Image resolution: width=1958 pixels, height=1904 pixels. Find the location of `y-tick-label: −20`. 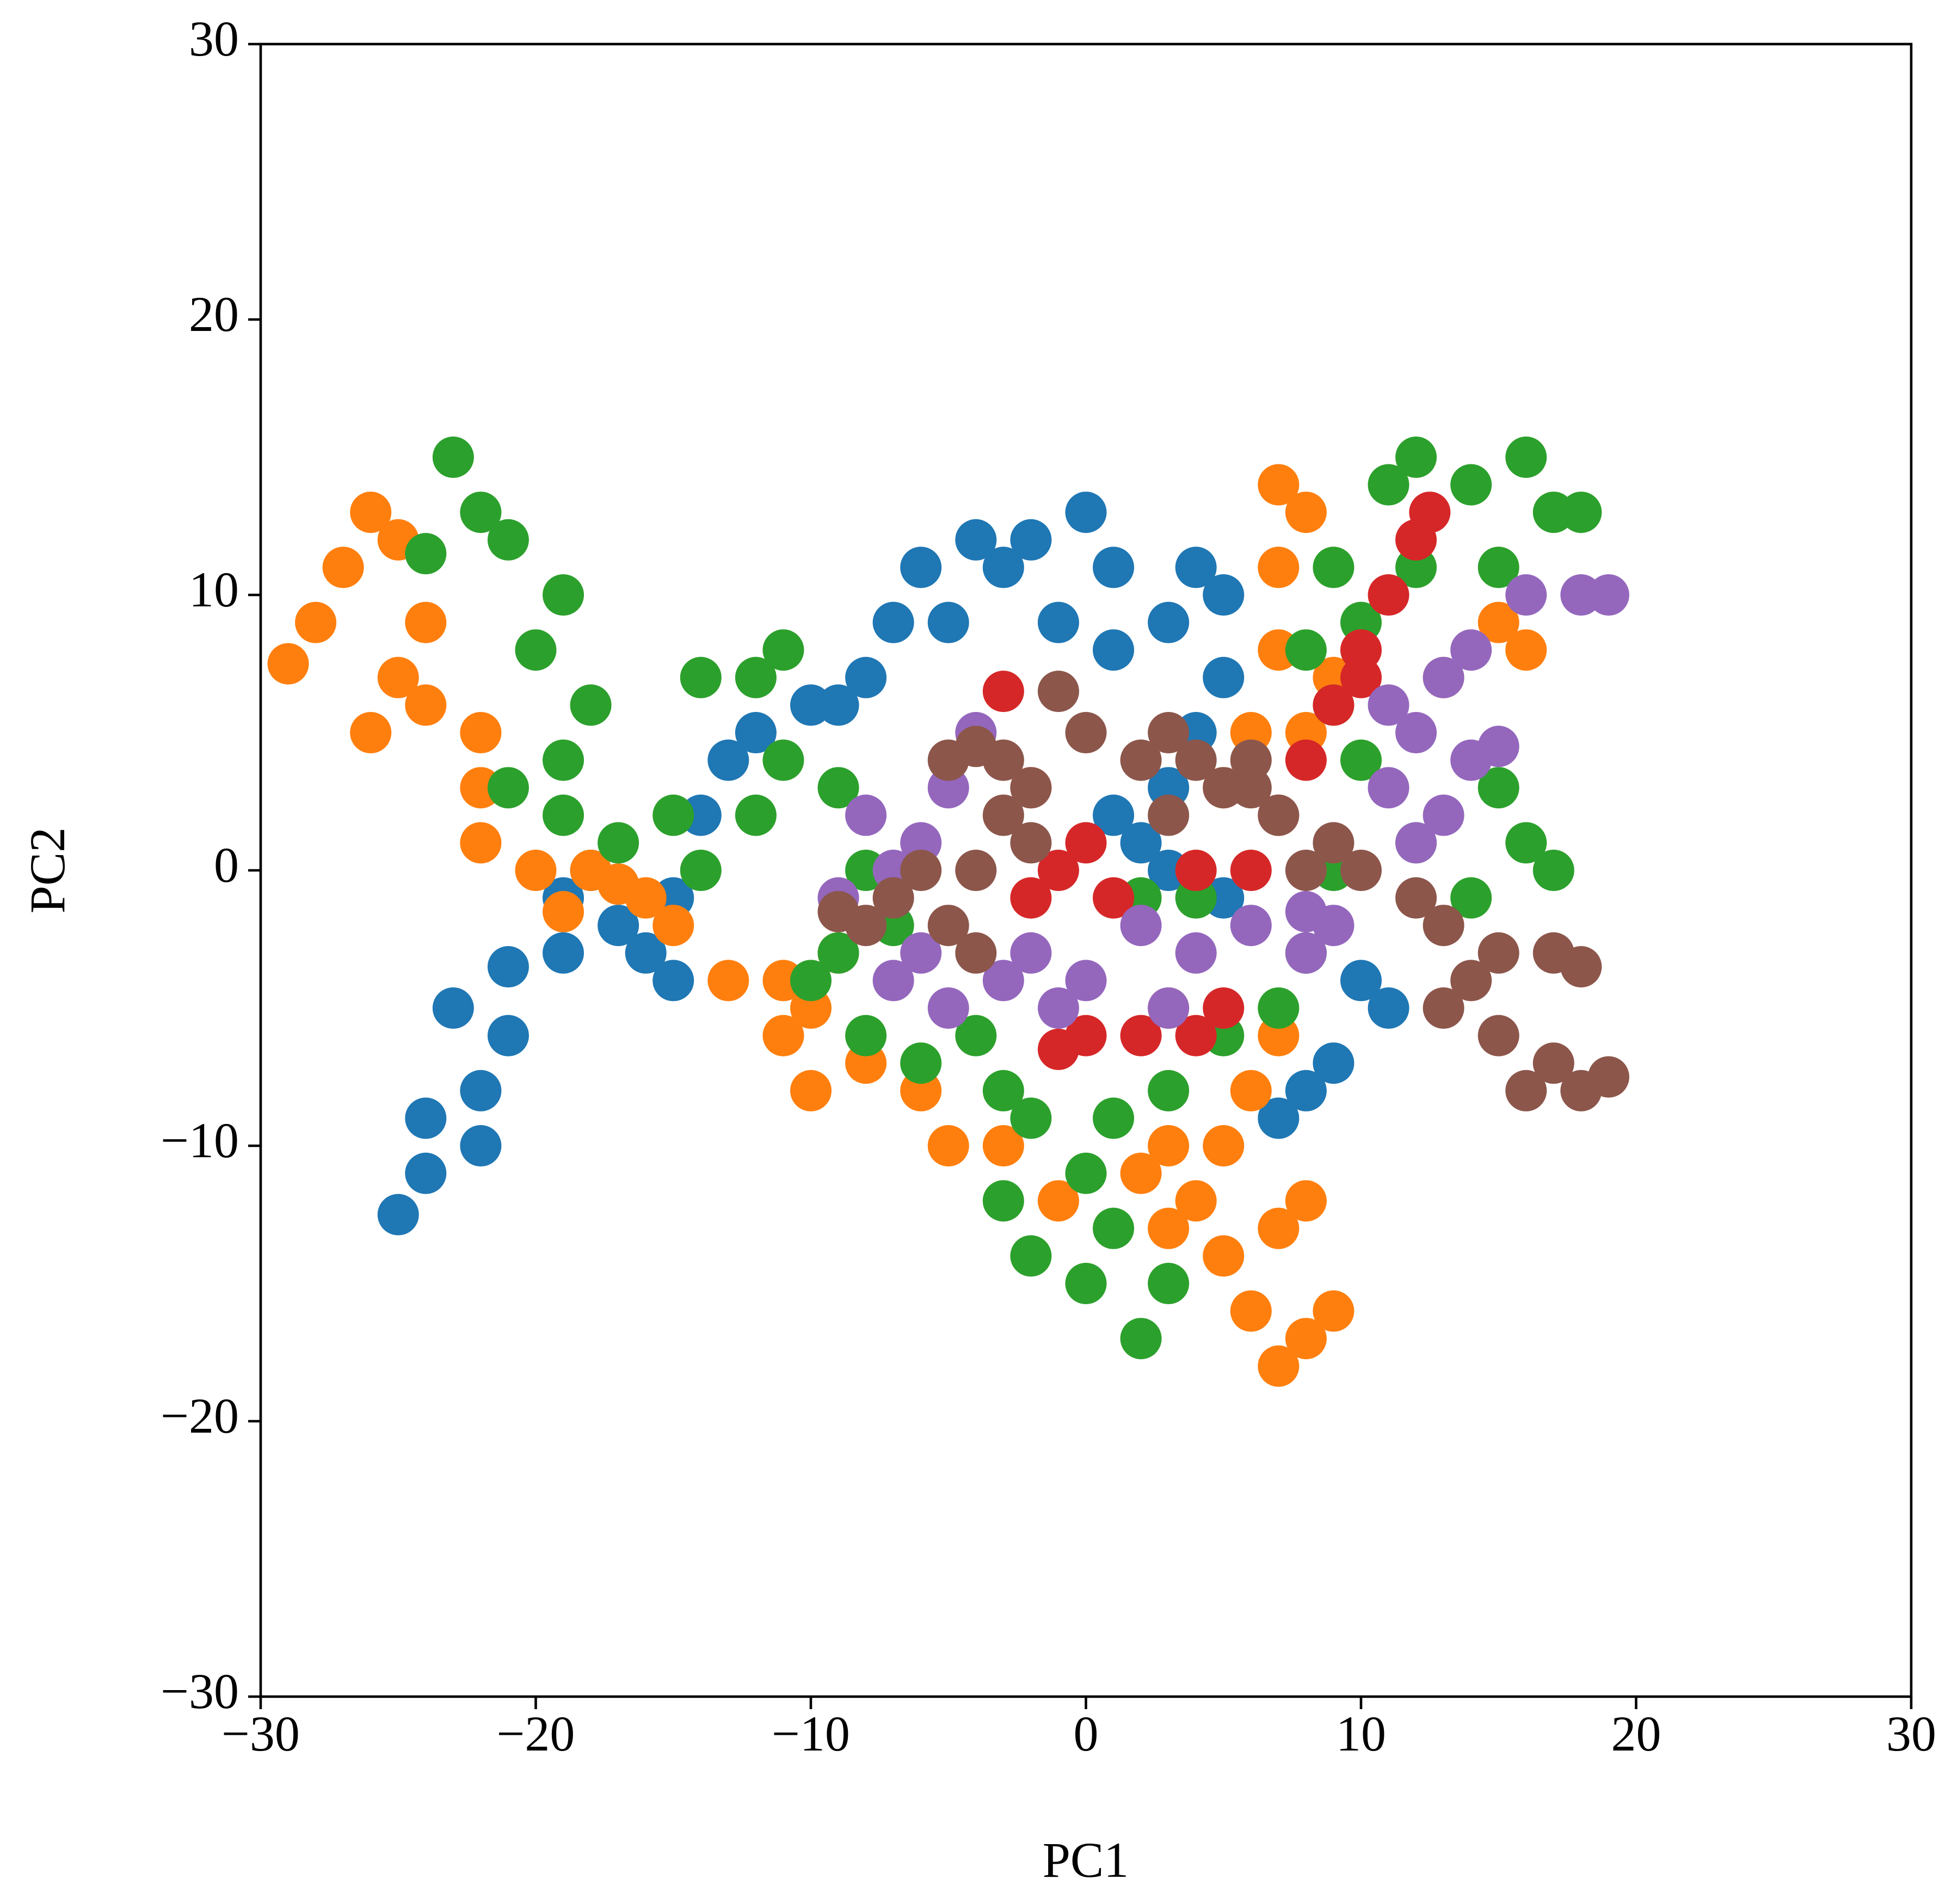

y-tick-label: −20 is located at coordinates (200, 1416).